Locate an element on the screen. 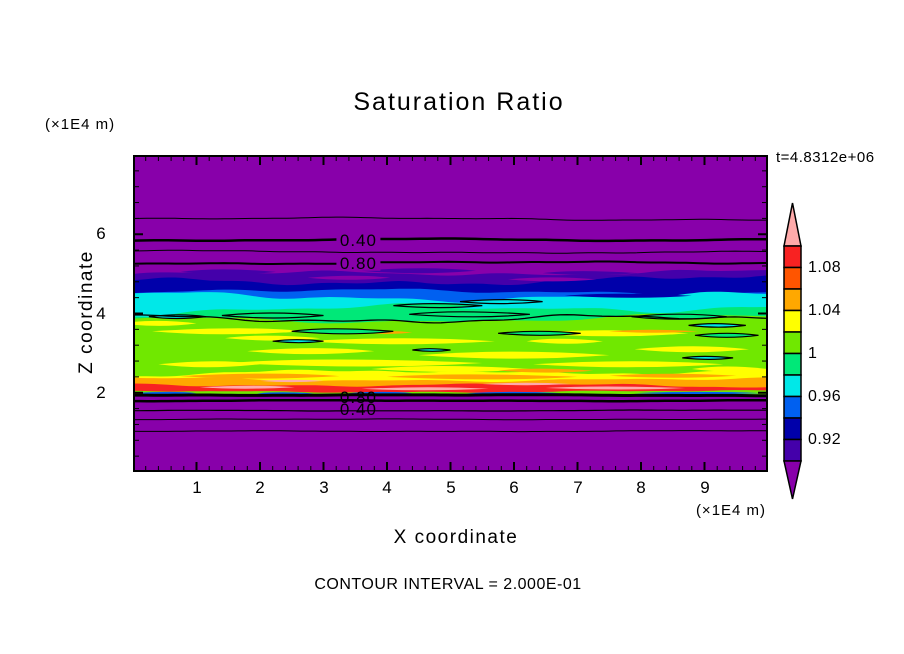 The image size is (904, 654). colorbar-label: 1.04 is located at coordinates (825, 310).